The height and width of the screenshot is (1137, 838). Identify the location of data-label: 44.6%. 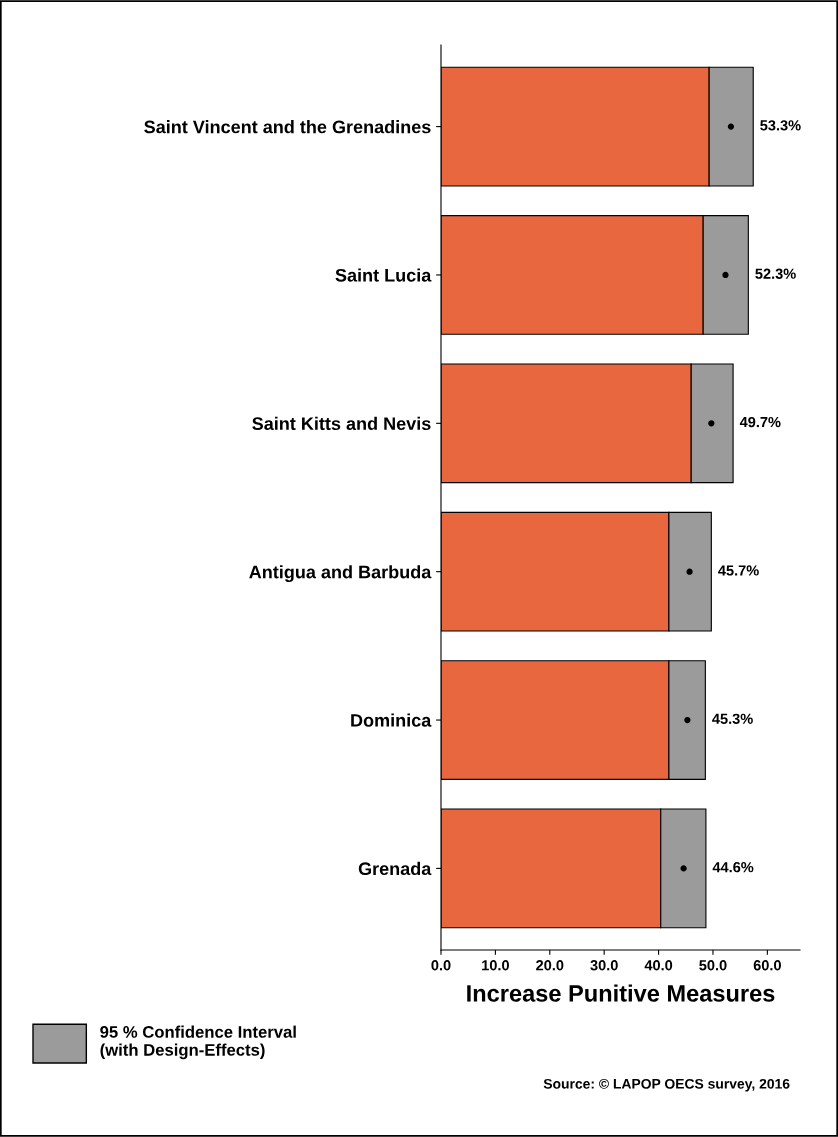
(733, 867).